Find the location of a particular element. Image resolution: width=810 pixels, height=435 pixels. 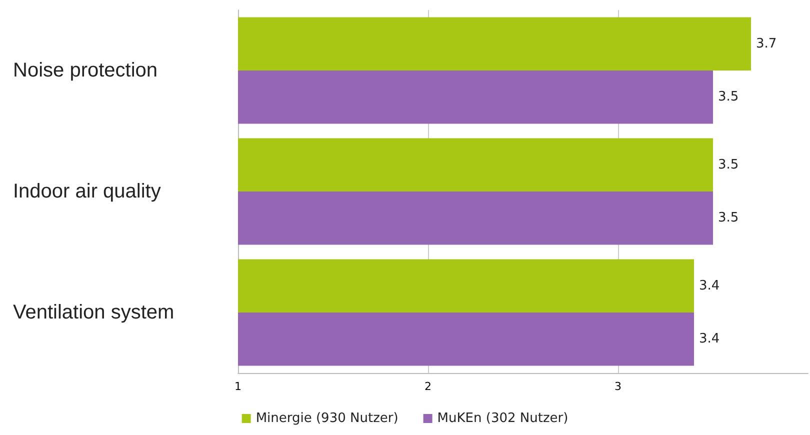

x-tick-label: 2 is located at coordinates (428, 386).